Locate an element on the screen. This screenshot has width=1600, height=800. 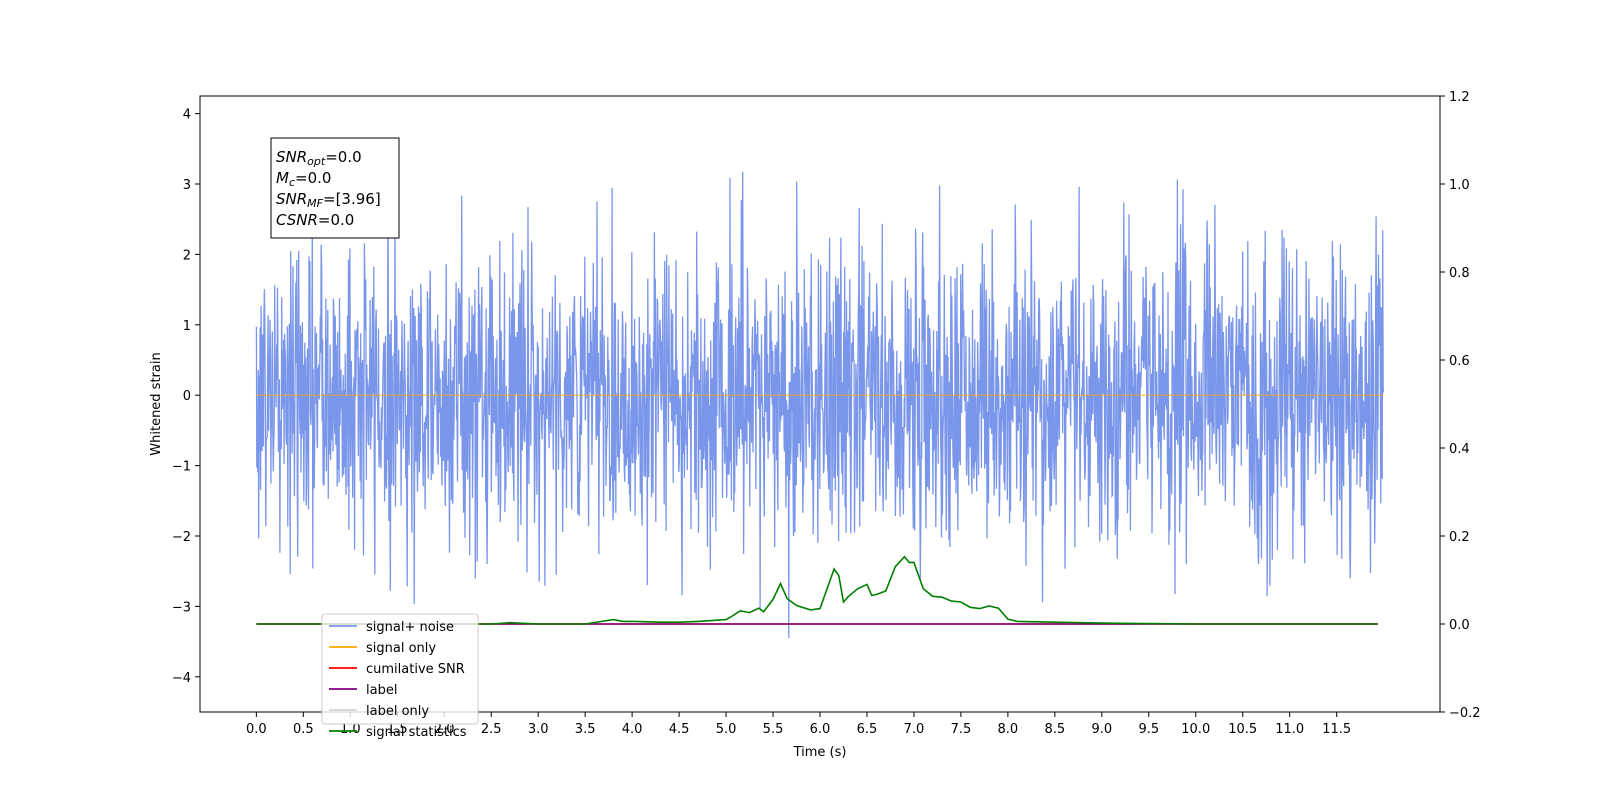
y-tick-label: −4 is located at coordinates (181, 678).